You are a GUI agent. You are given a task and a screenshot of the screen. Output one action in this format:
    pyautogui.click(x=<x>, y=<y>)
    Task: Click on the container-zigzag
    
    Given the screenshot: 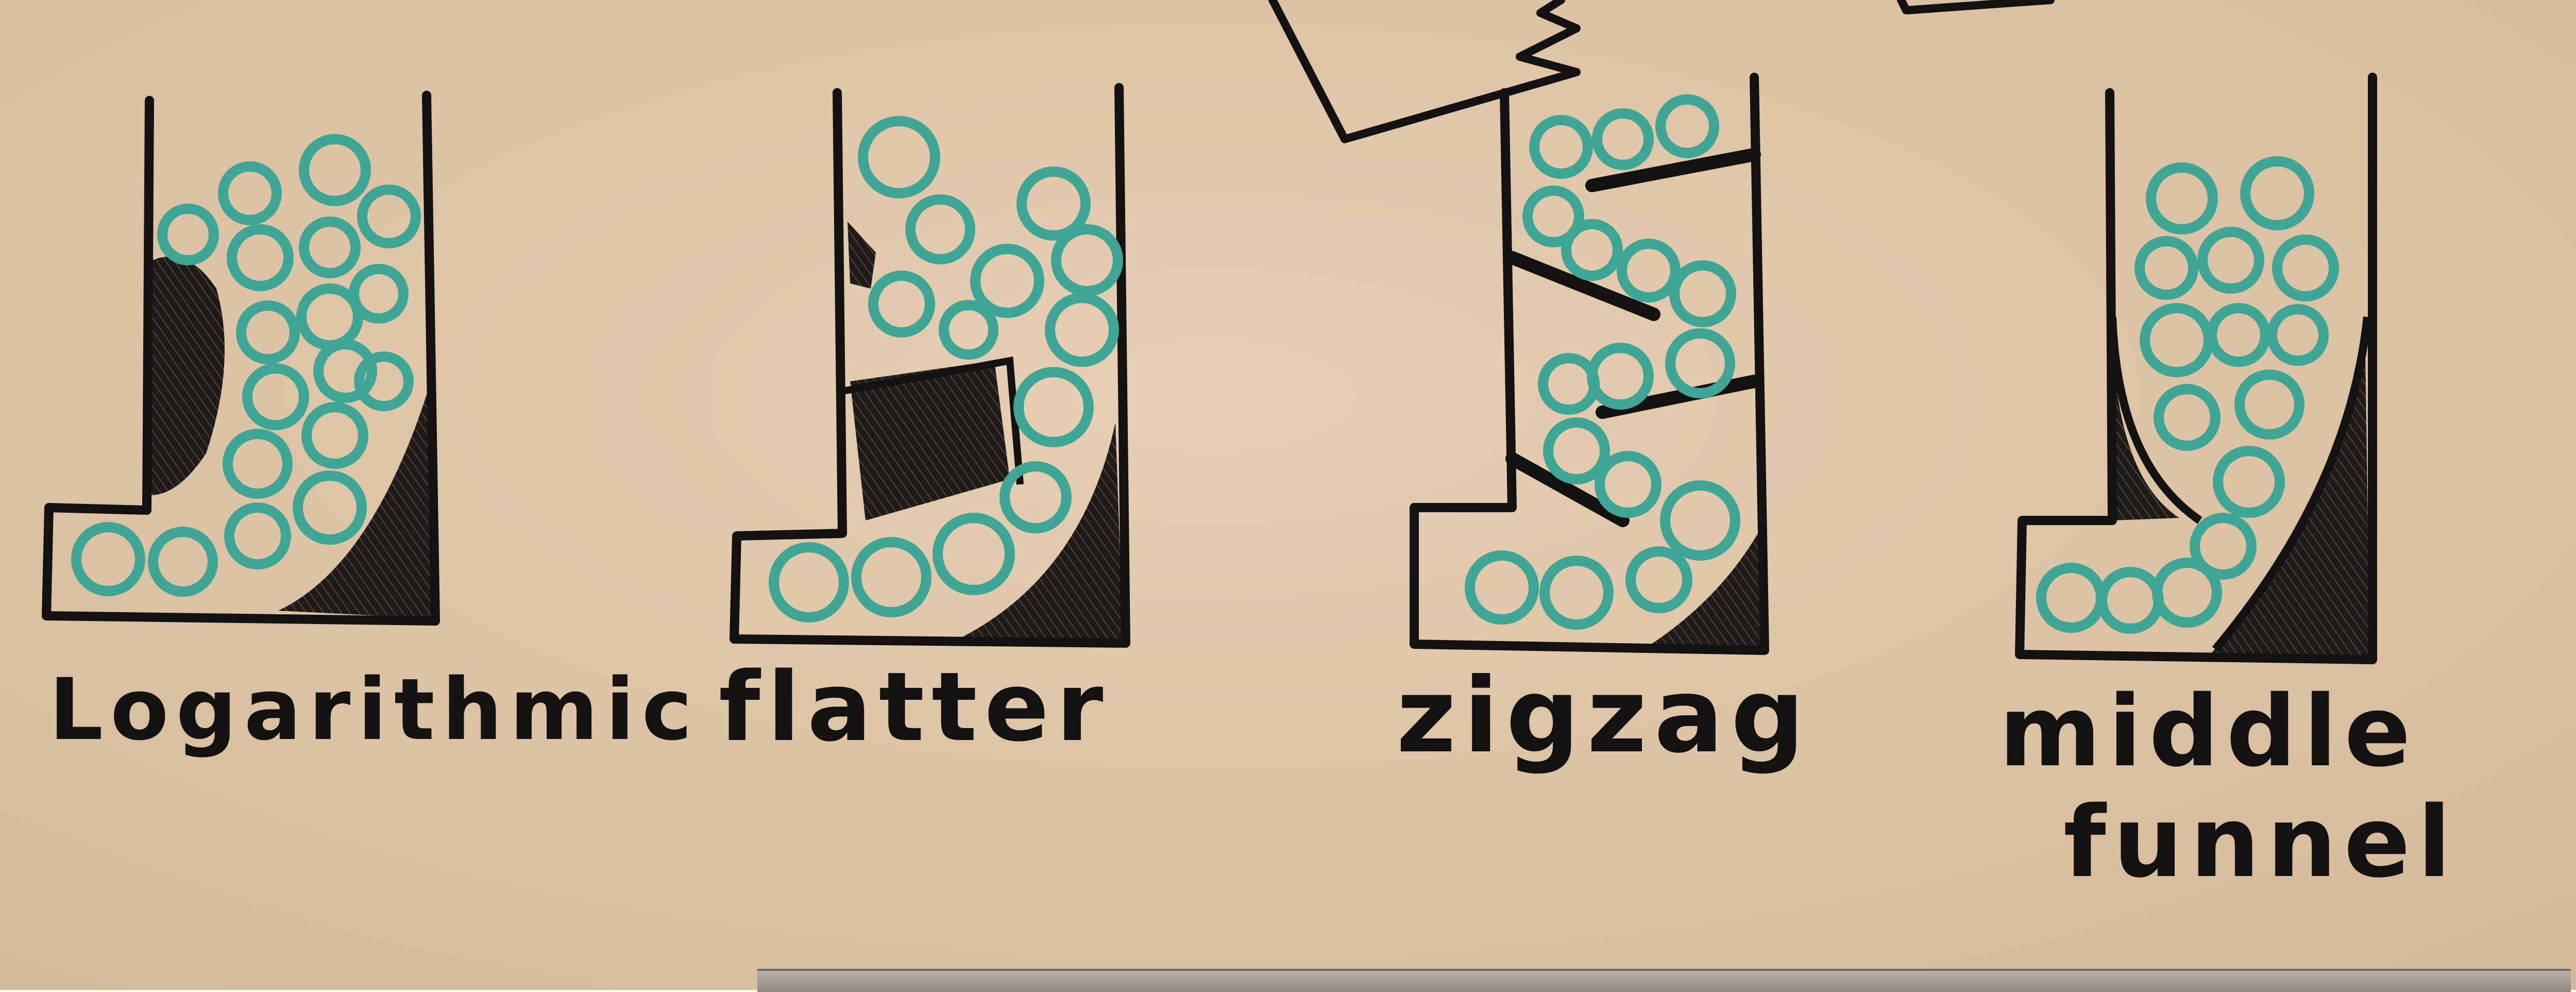 What is the action you would take?
    pyautogui.click(x=1589, y=364)
    